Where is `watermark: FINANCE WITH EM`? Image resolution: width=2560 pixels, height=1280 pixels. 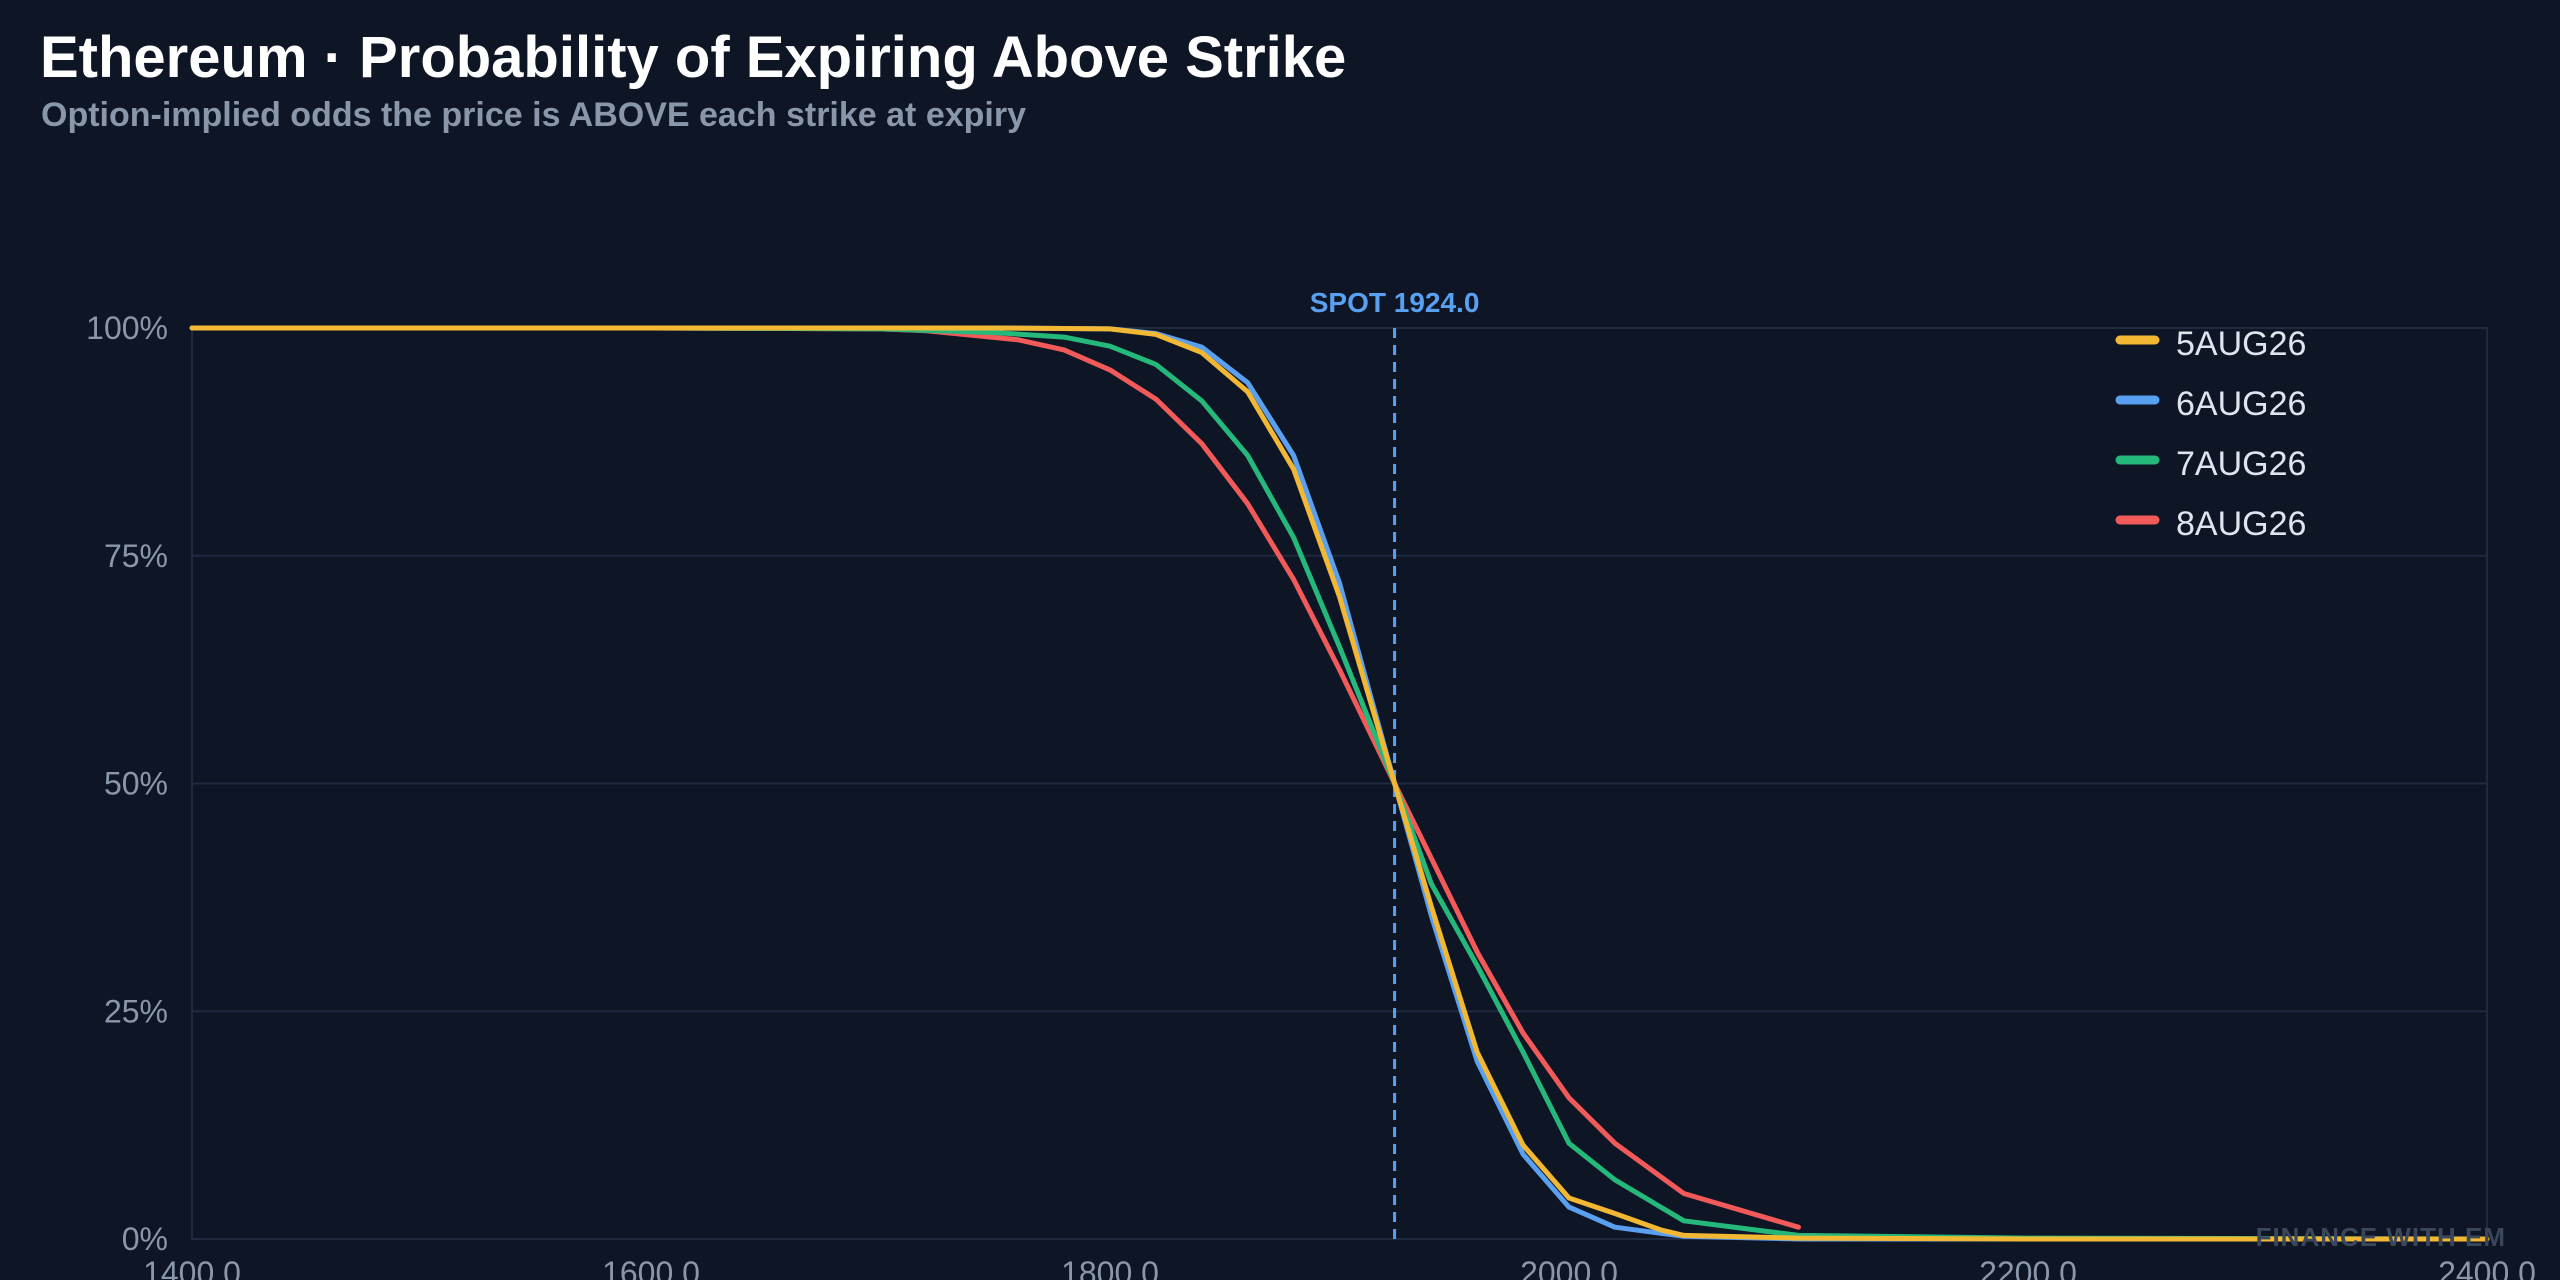
watermark: FINANCE WITH EM is located at coordinates (2381, 1237).